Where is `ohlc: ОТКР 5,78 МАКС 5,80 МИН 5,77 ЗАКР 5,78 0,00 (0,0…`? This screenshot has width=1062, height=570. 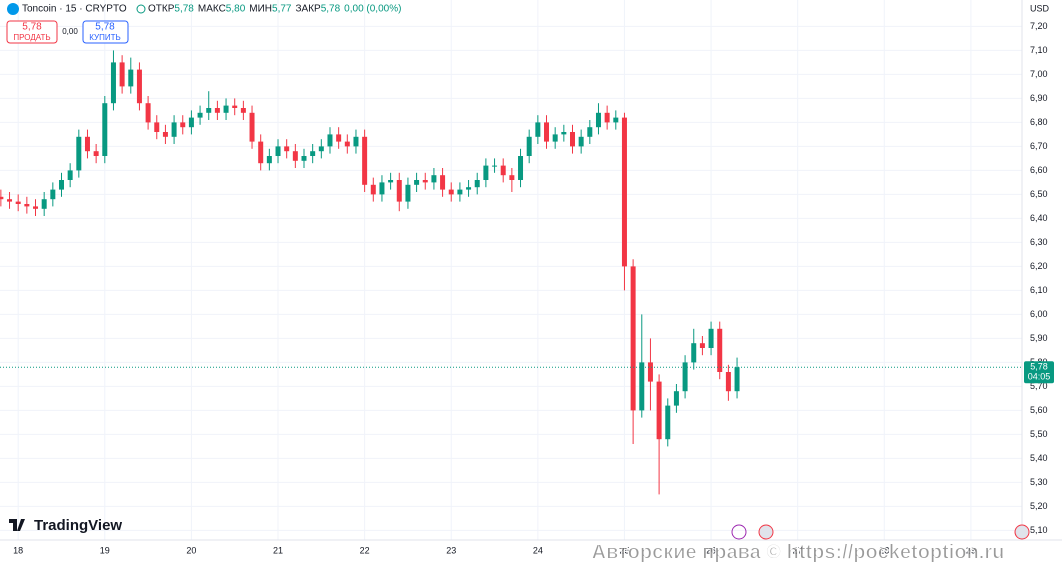 ohlc: ОТКР 5,78 МАКС 5,80 МИН 5,77 ЗАКР 5,78 0,00 (0,0… is located at coordinates (274, 9).